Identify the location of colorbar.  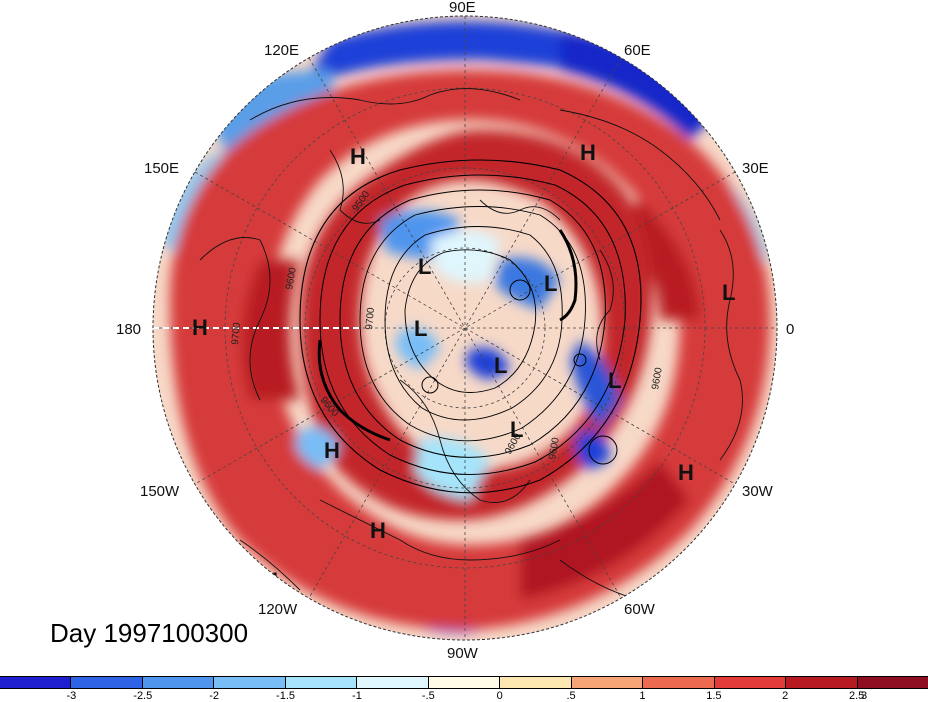
(464, 682).